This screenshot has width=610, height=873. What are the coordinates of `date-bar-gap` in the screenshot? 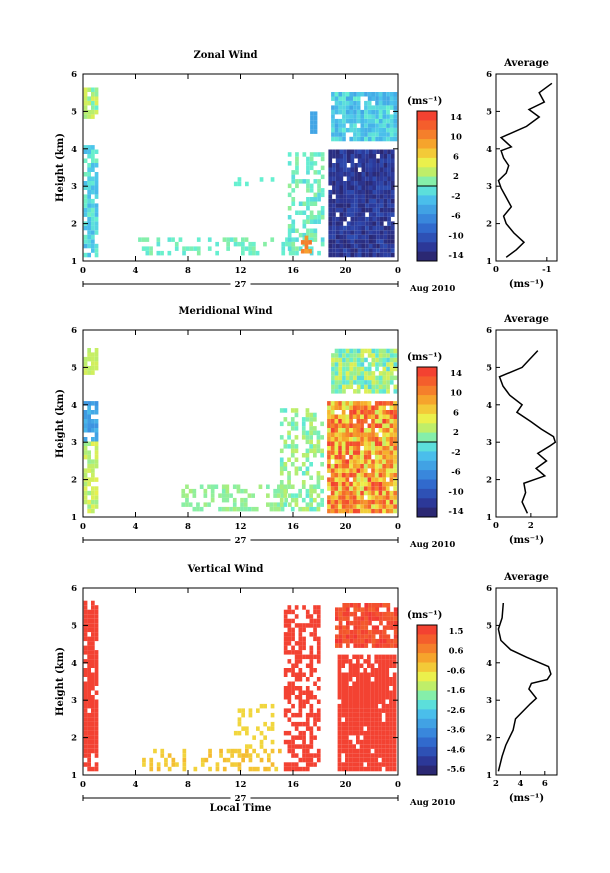 It's located at (240, 798).